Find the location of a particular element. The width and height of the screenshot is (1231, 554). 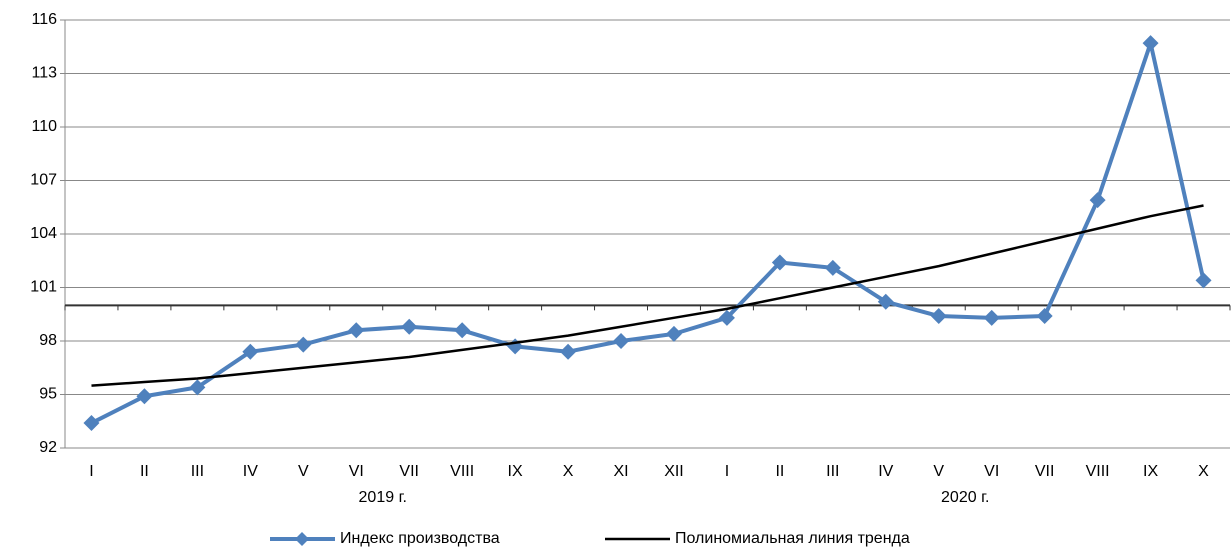

y-tick-label: 116 is located at coordinates (44, 19).